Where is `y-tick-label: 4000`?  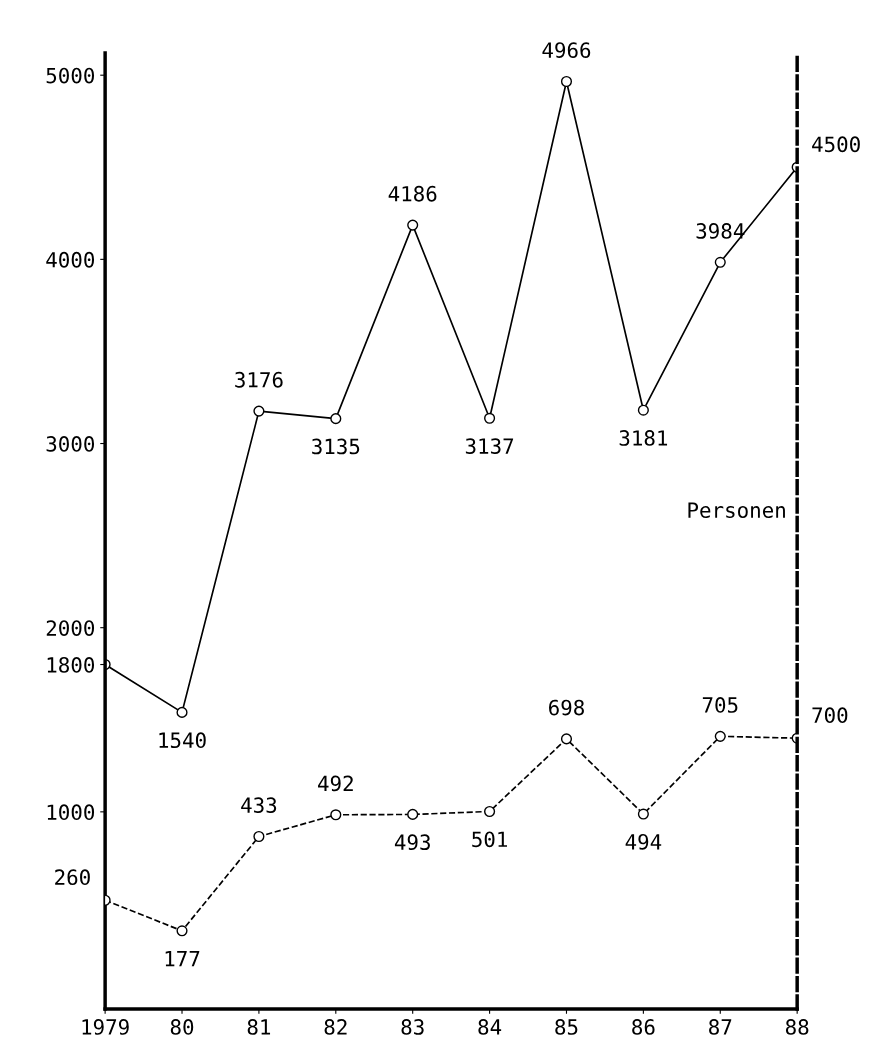
y-tick-label: 4000 is located at coordinates (70, 259).